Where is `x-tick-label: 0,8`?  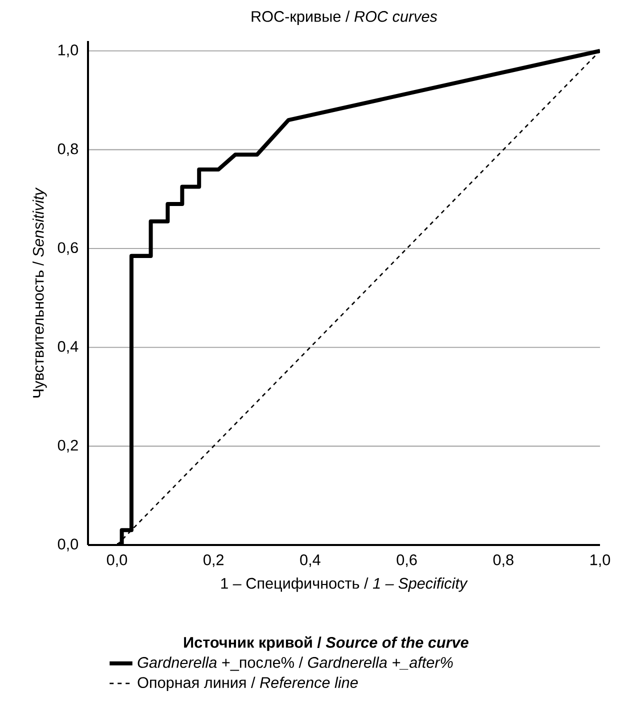 x-tick-label: 0,8 is located at coordinates (503, 561).